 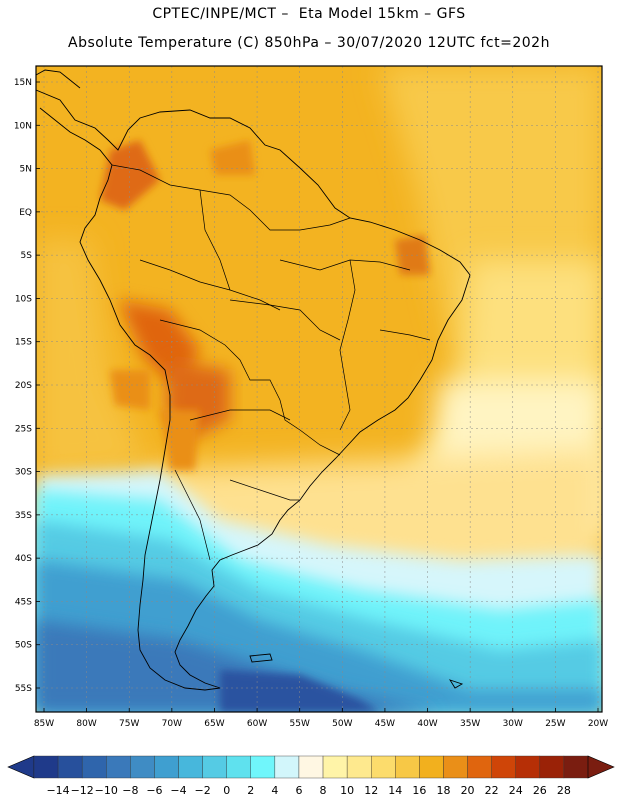 I want to click on colorbar-tick-label: 0, so click(x=226, y=790).